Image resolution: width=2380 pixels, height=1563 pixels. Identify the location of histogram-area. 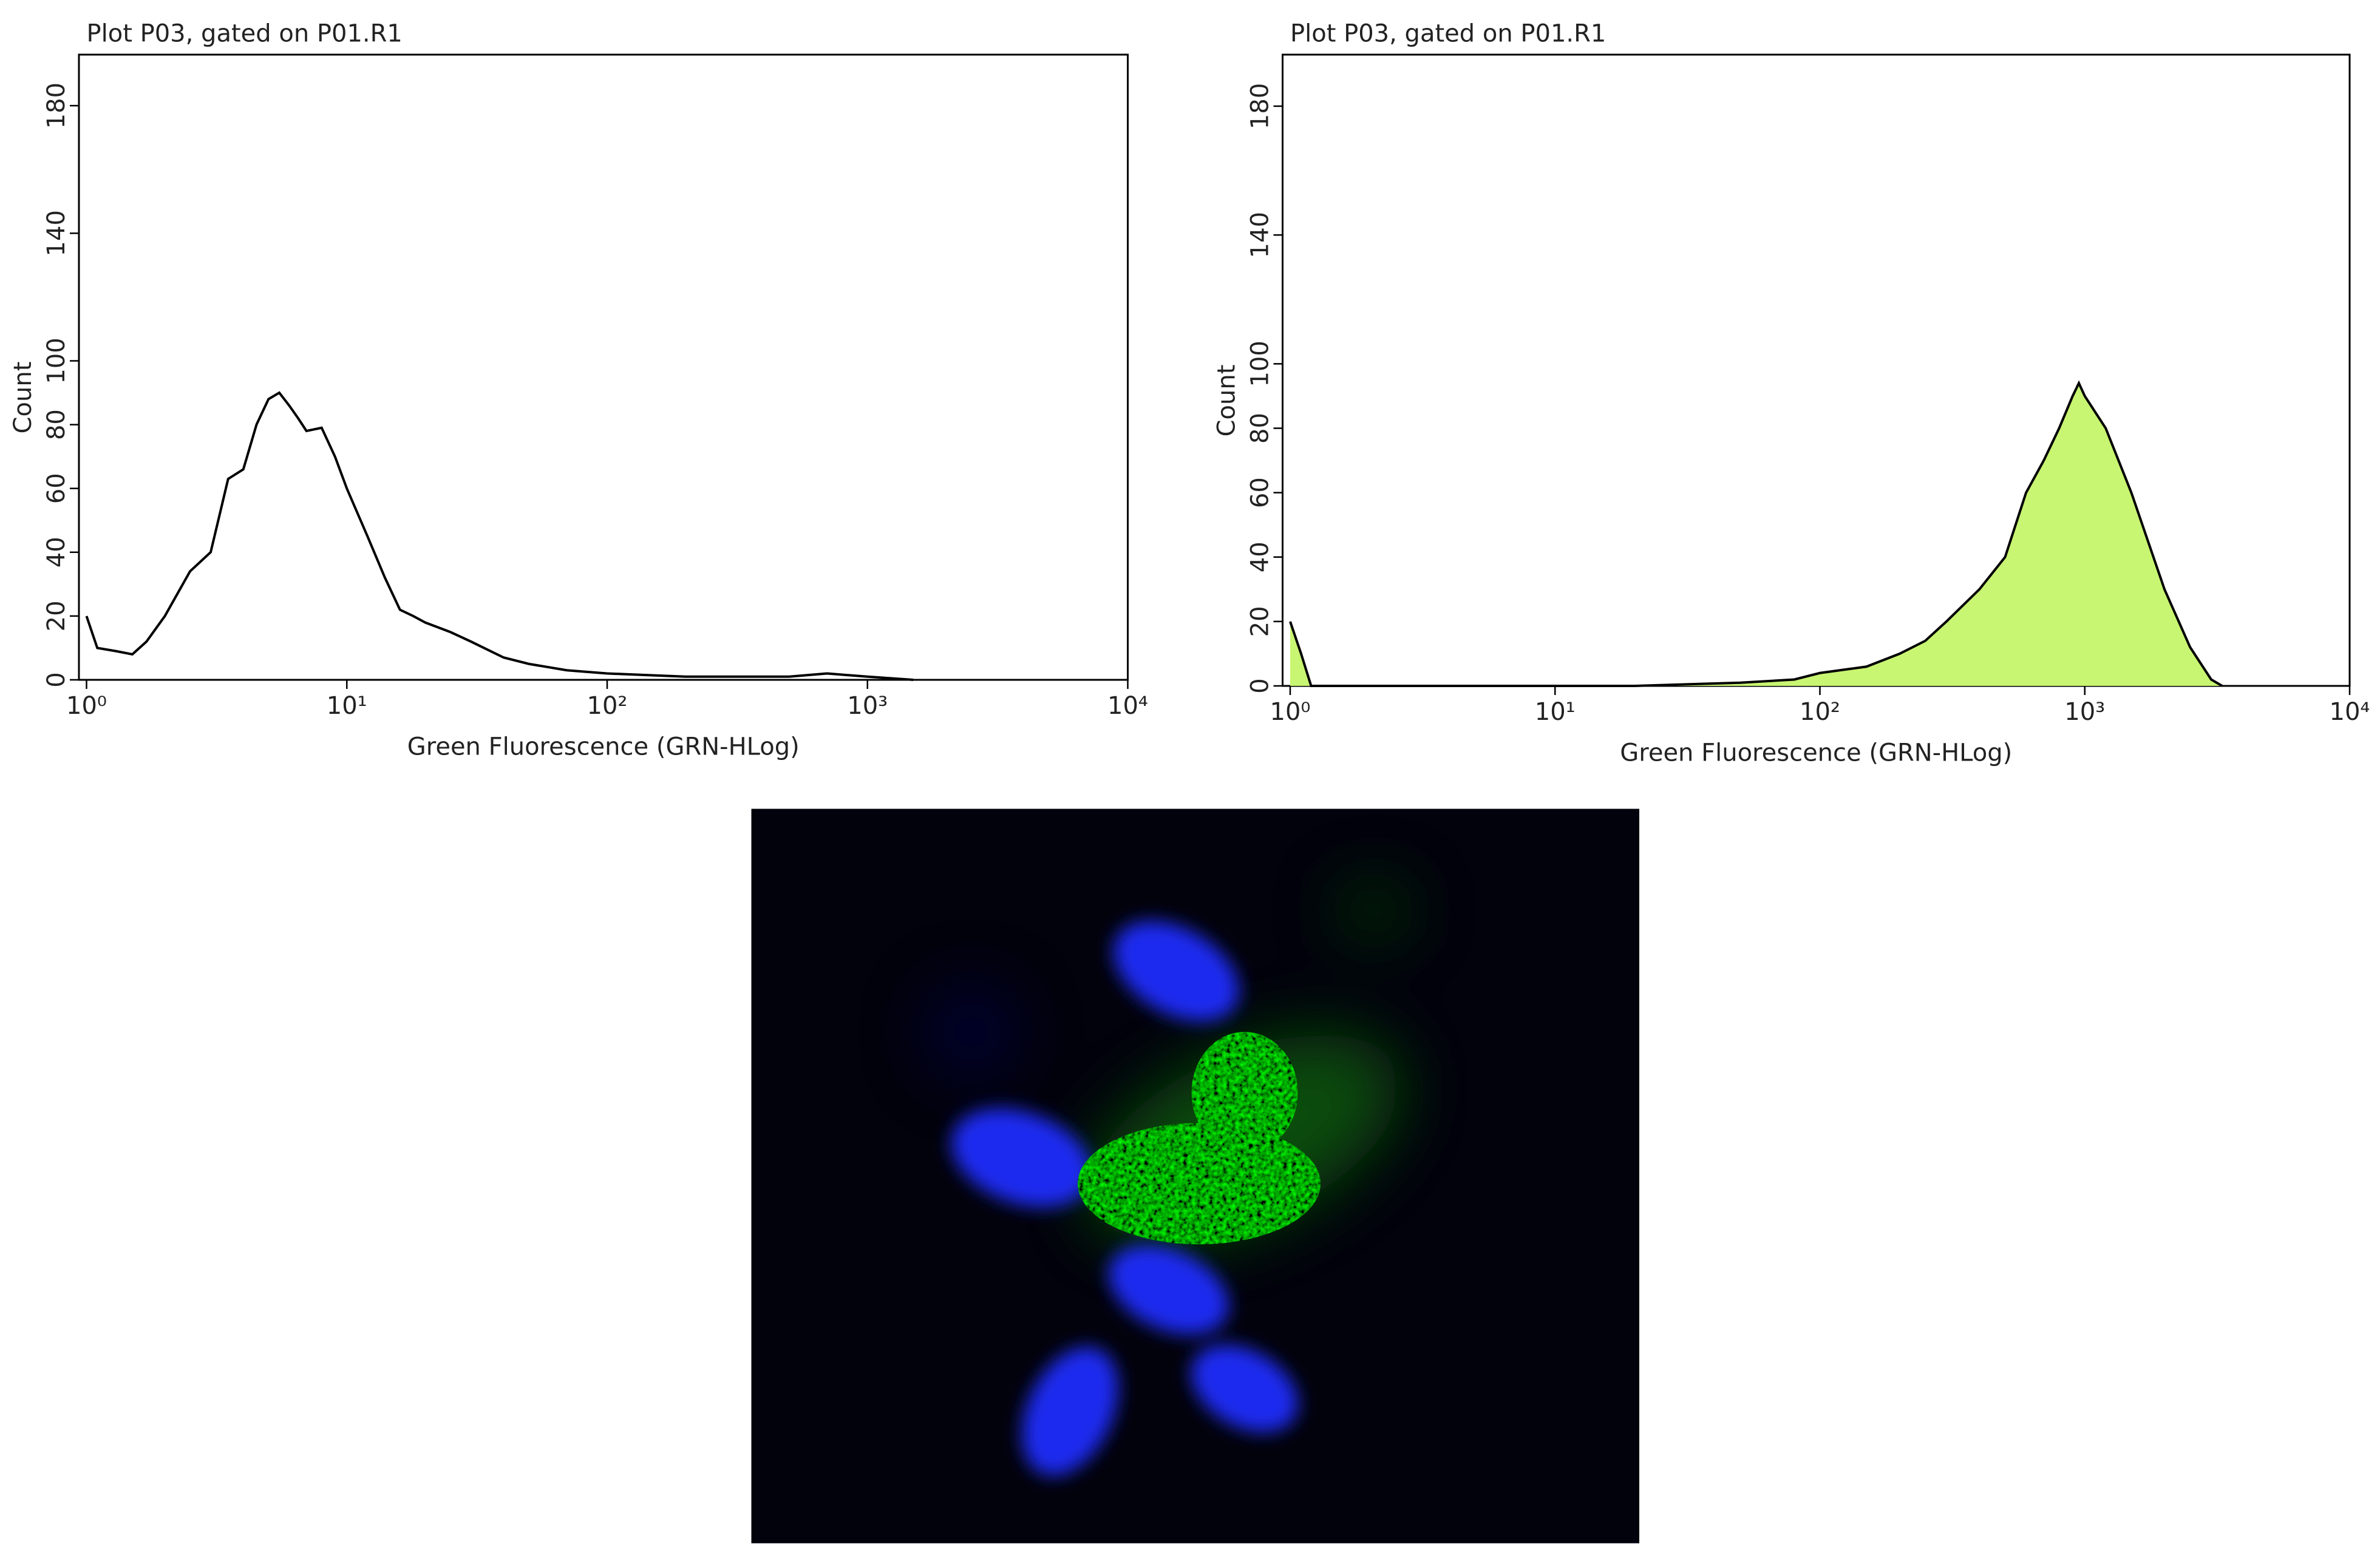
(1756, 534).